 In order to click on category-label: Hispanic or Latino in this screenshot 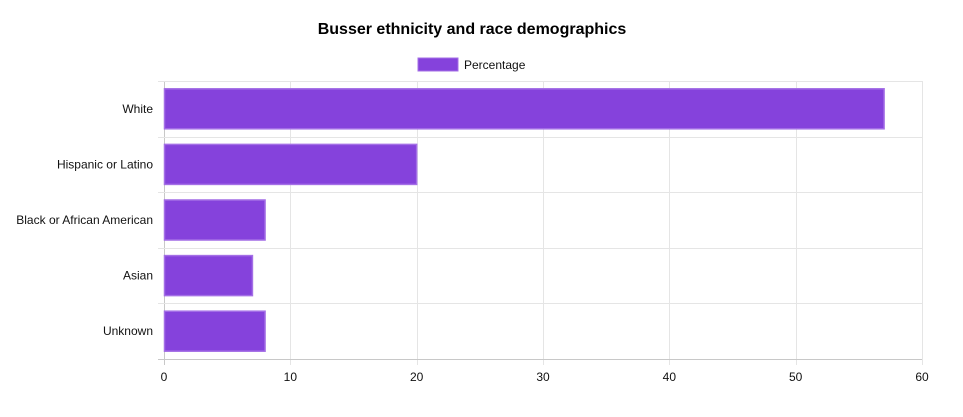, I will do `click(105, 164)`.